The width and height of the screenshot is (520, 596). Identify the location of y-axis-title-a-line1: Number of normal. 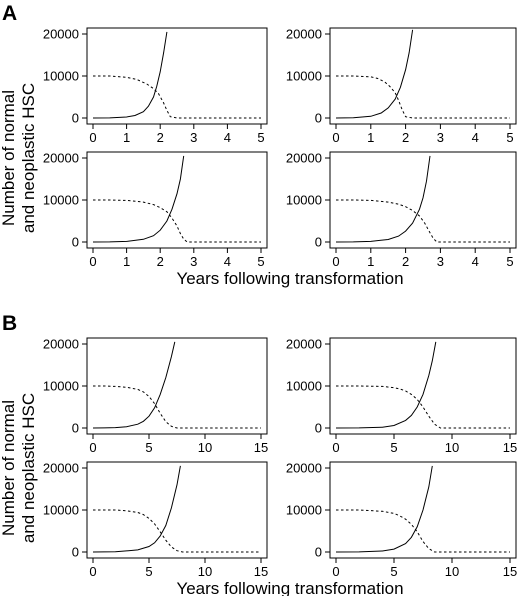
(9, 158).